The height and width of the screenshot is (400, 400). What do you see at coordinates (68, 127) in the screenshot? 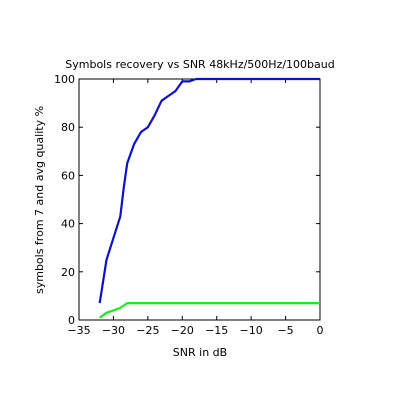
I see `y-tick-label: 80` at bounding box center [68, 127].